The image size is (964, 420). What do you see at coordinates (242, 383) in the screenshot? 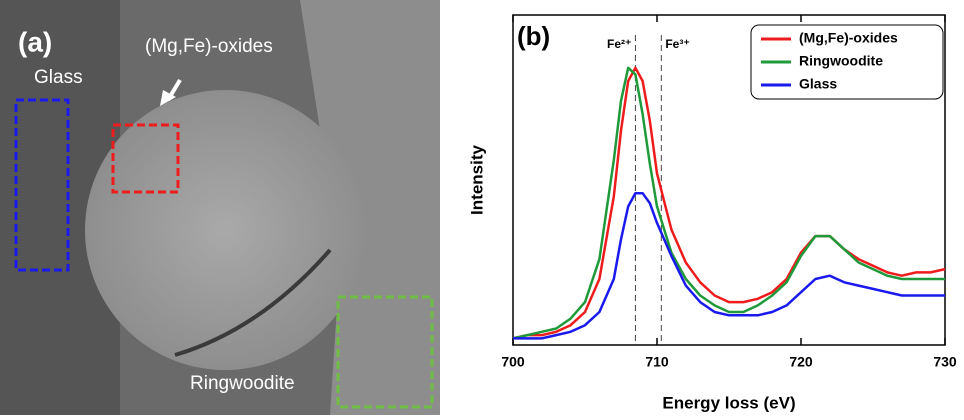
I see `annotation: Ringwoodite` at bounding box center [242, 383].